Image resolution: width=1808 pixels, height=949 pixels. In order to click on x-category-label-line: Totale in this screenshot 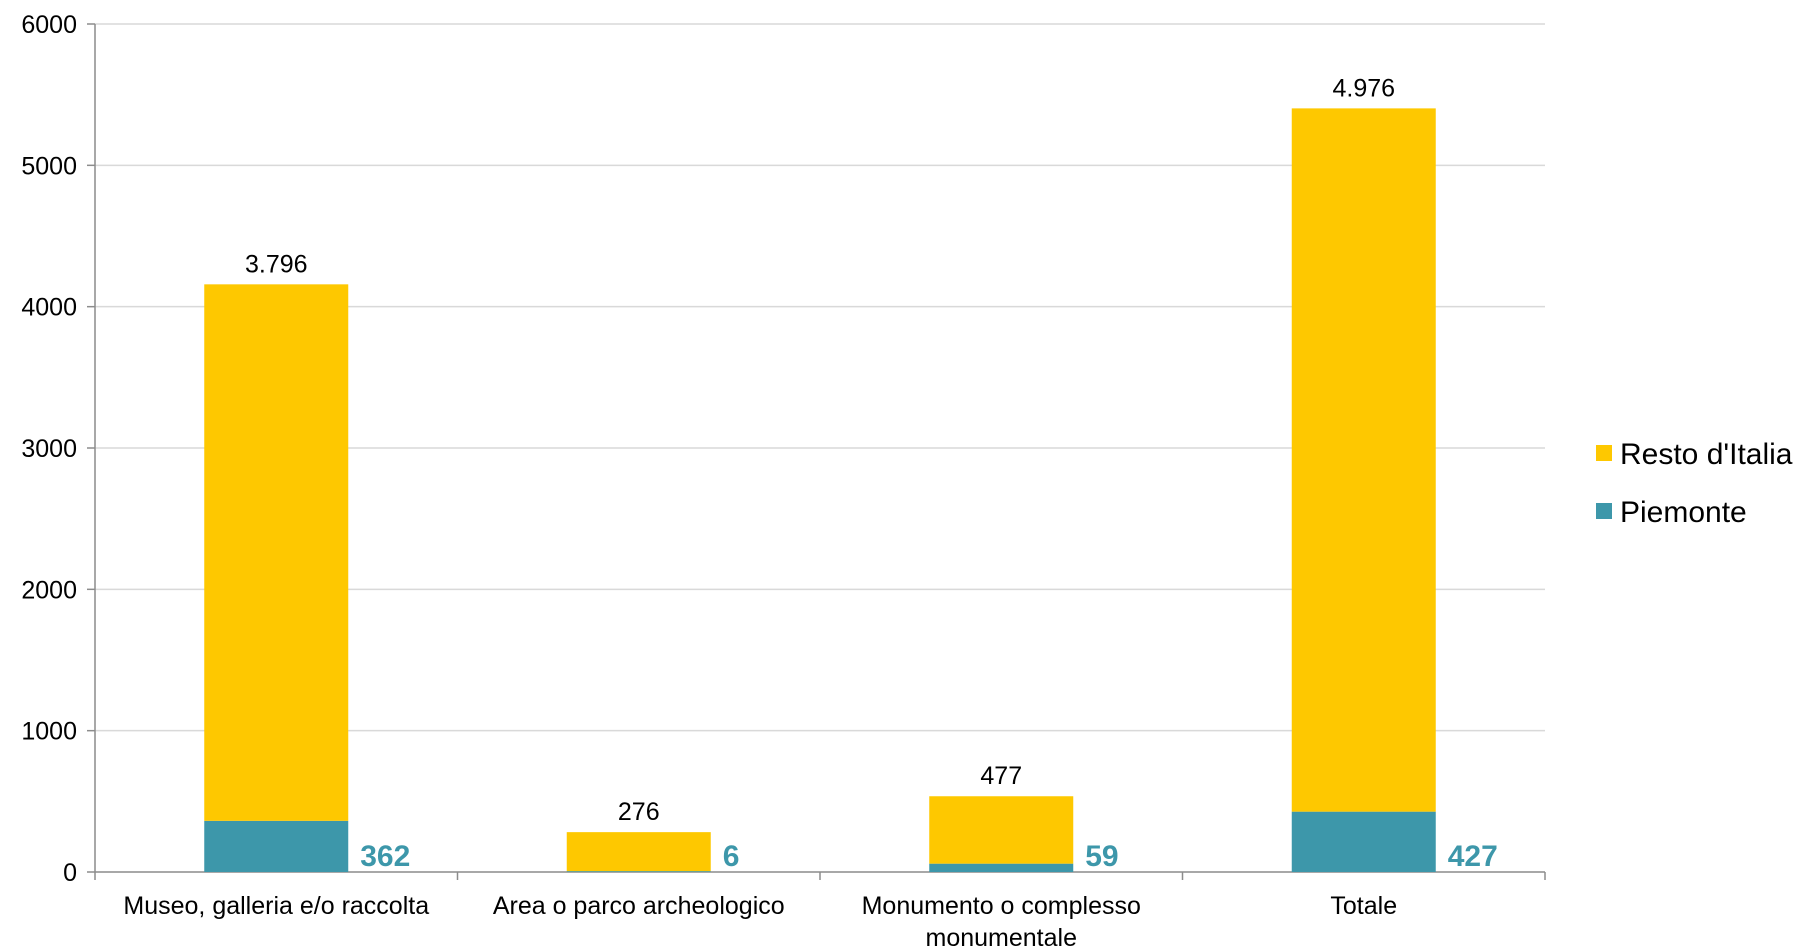, I will do `click(1363, 906)`.